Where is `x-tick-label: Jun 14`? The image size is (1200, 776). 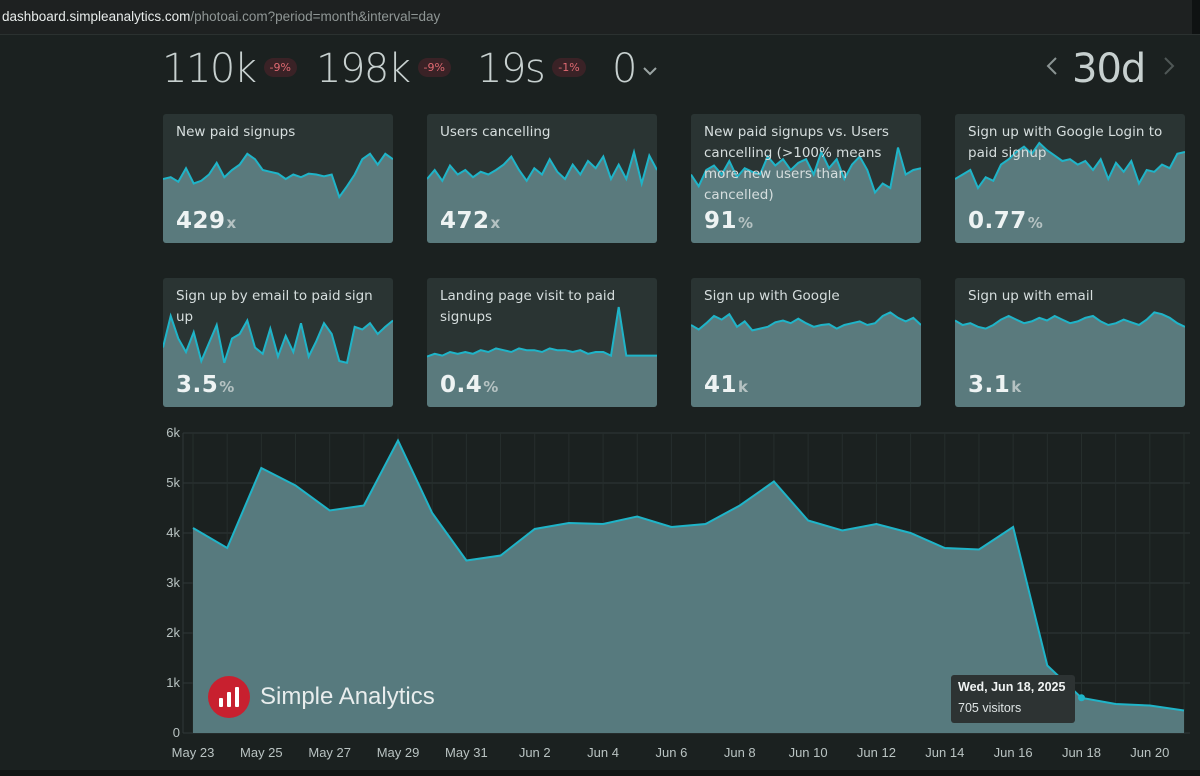 x-tick-label: Jun 14 is located at coordinates (944, 752).